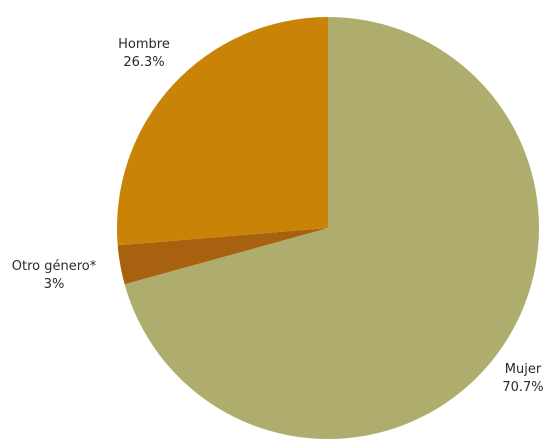 This screenshot has width=555, height=440. Describe the element at coordinates (144, 62) in the screenshot. I see `slice-label-hombre-value: 26.3%` at that location.